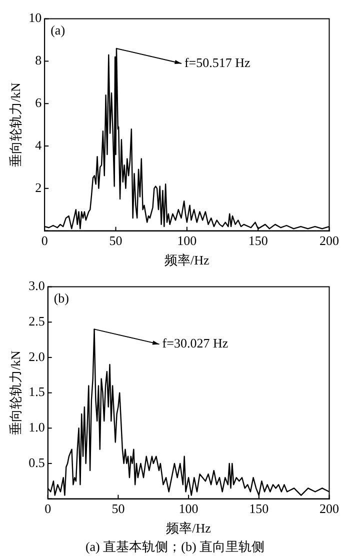  What do you see at coordinates (35, 18) in the screenshot?
I see `y-tick-label: 10` at bounding box center [35, 18].